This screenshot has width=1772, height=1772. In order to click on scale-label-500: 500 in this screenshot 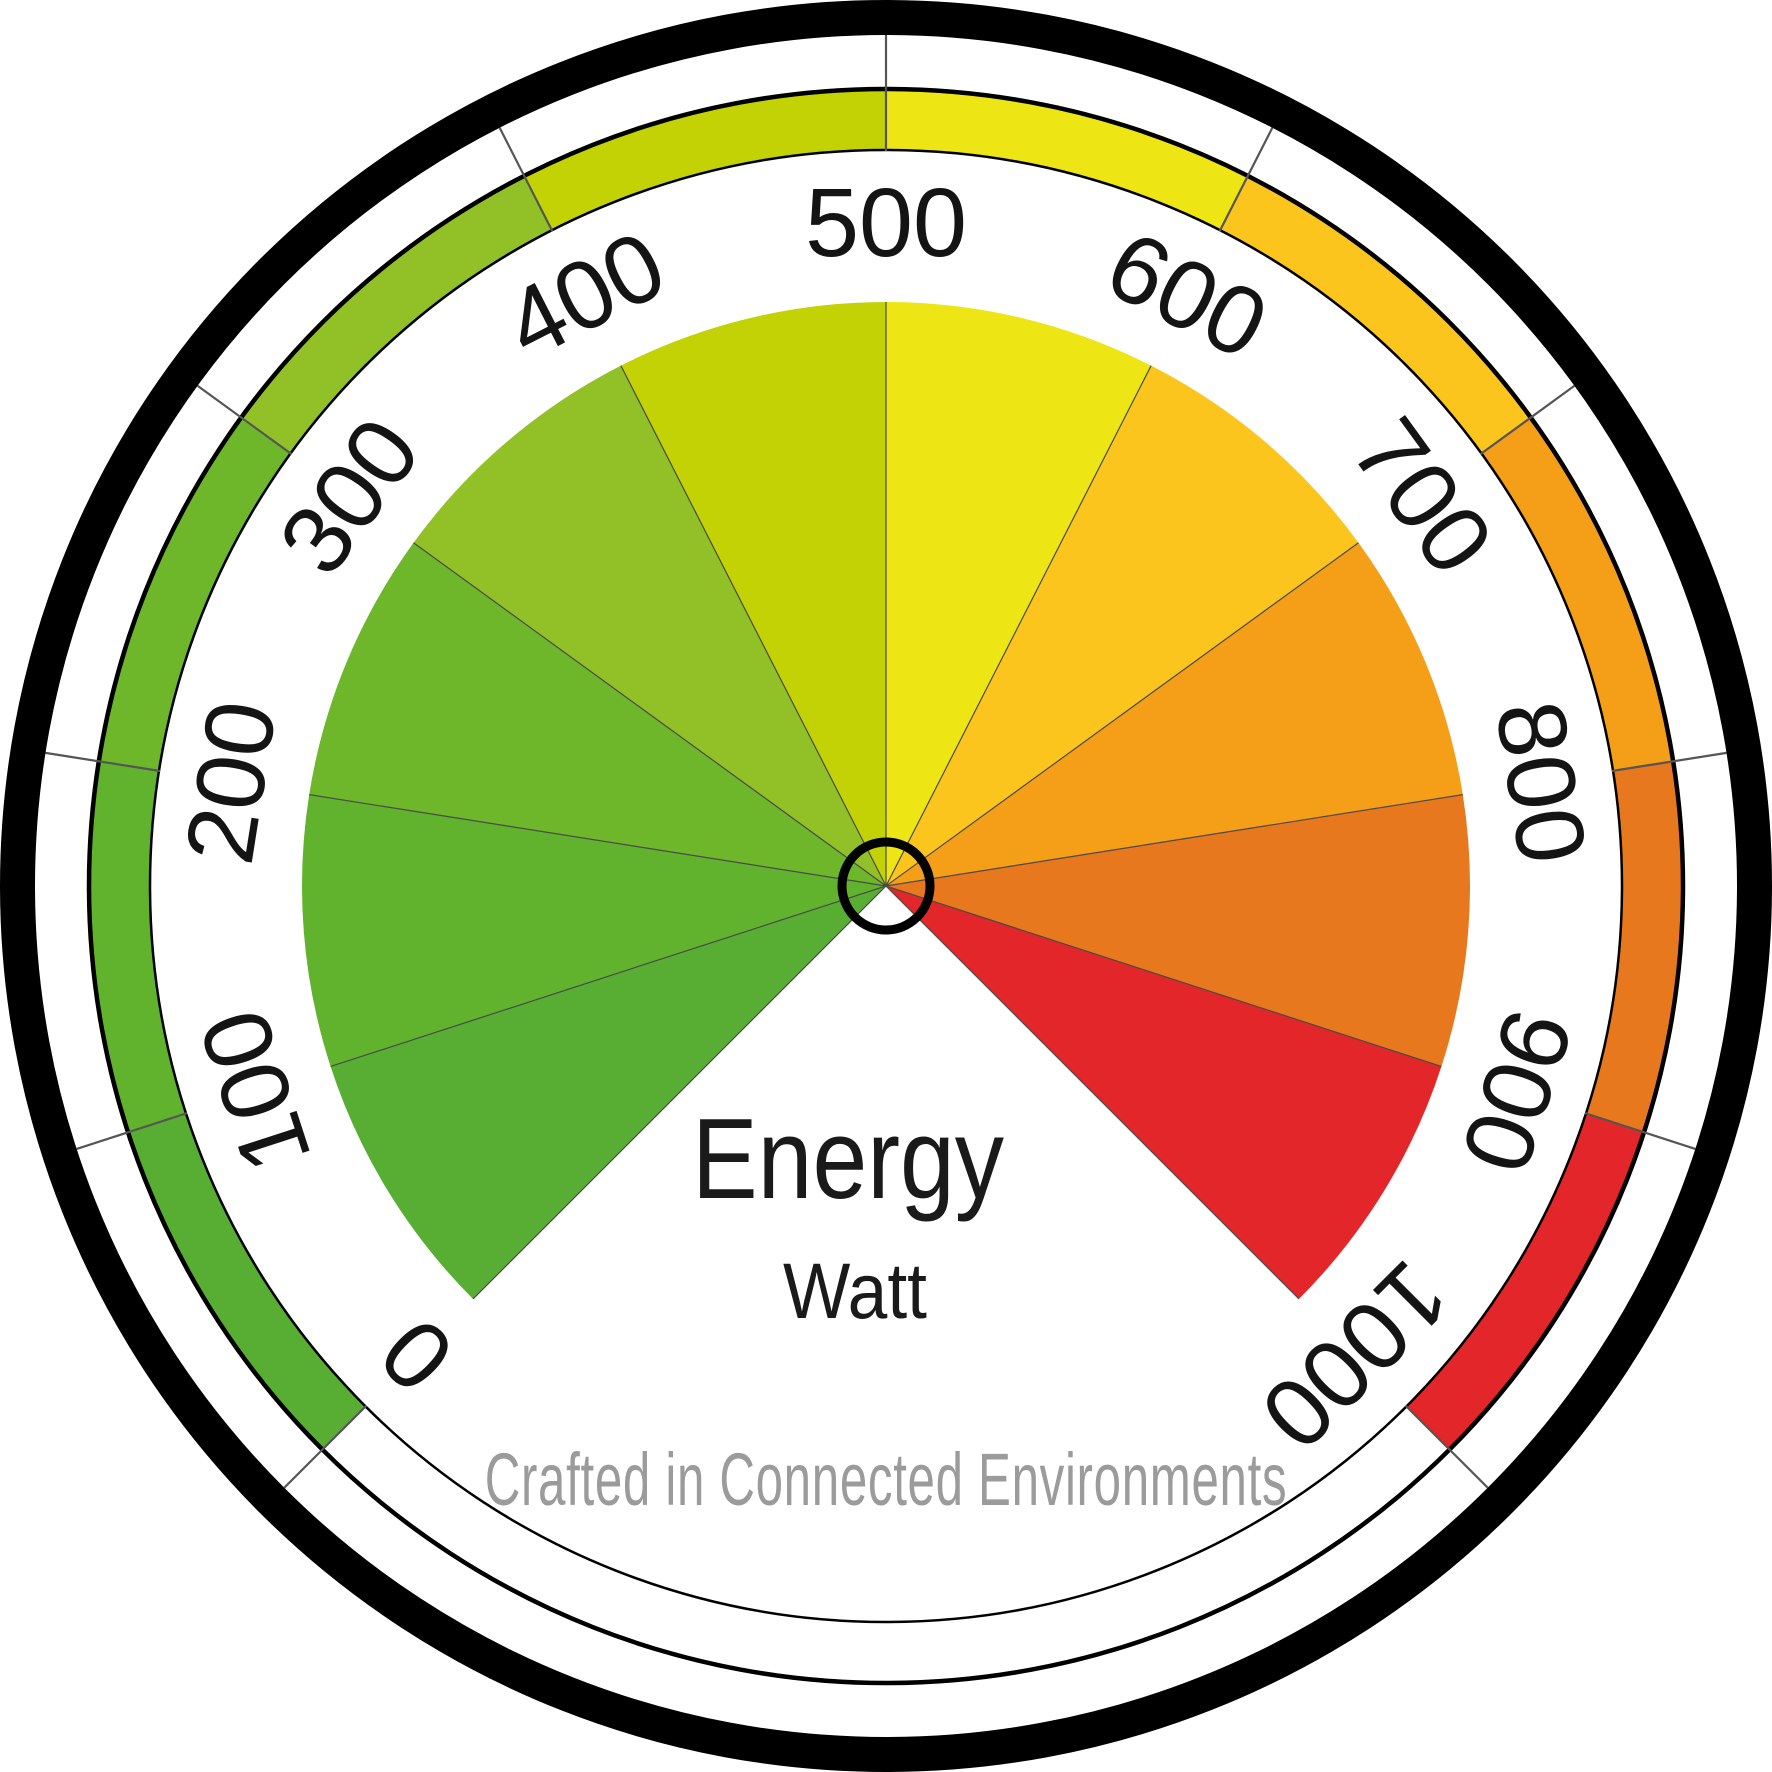, I will do `click(886, 222)`.